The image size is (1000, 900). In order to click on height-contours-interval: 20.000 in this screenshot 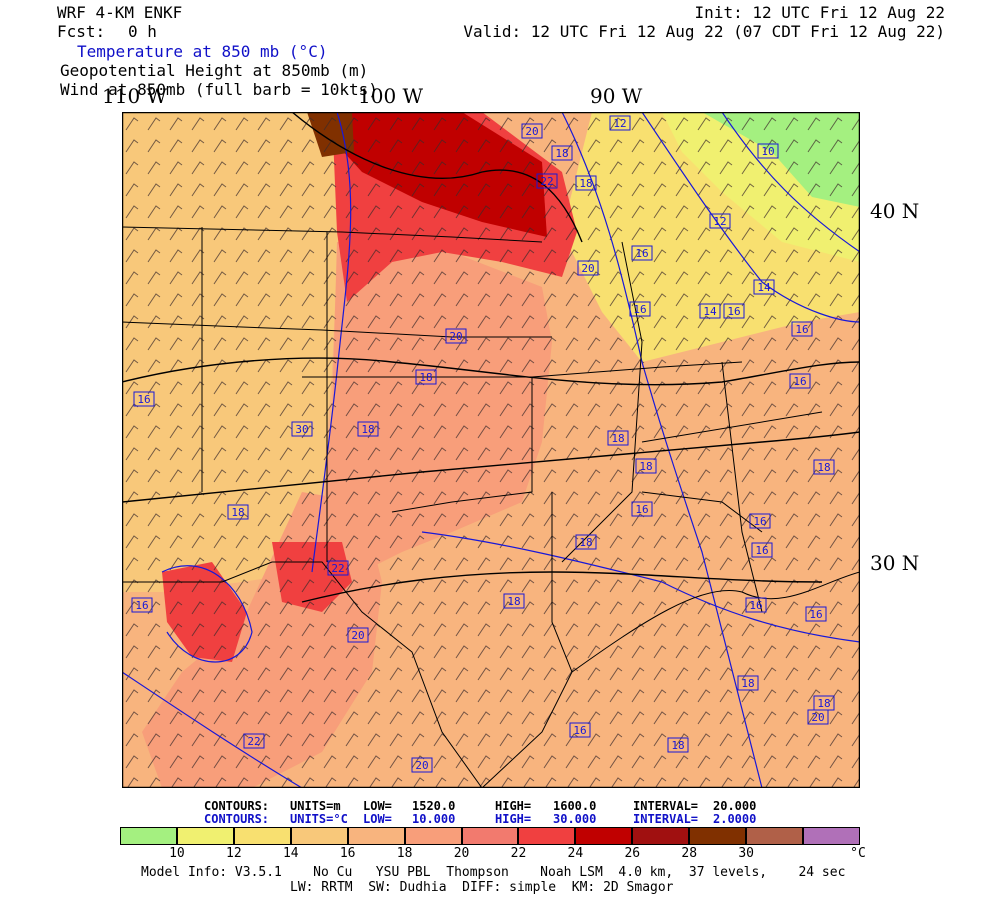, I will do `click(735, 806)`.